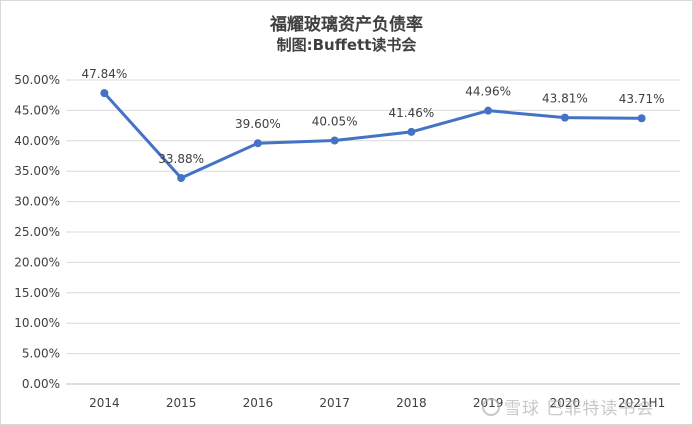  I want to click on watermark-text: 雪球 巴菲特读书会, so click(579, 409).